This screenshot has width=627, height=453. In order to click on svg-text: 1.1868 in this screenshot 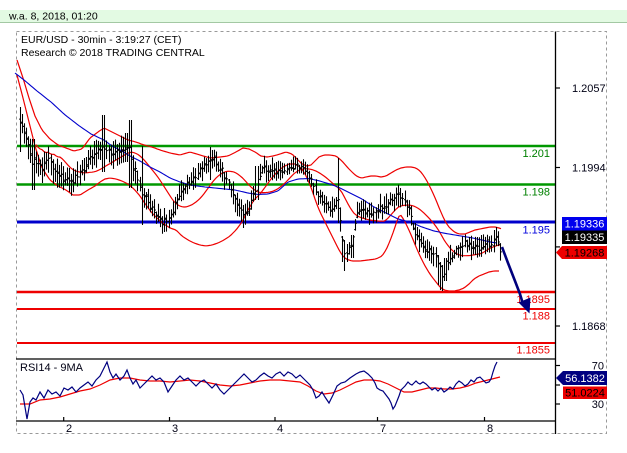, I will do `click(589, 327)`.